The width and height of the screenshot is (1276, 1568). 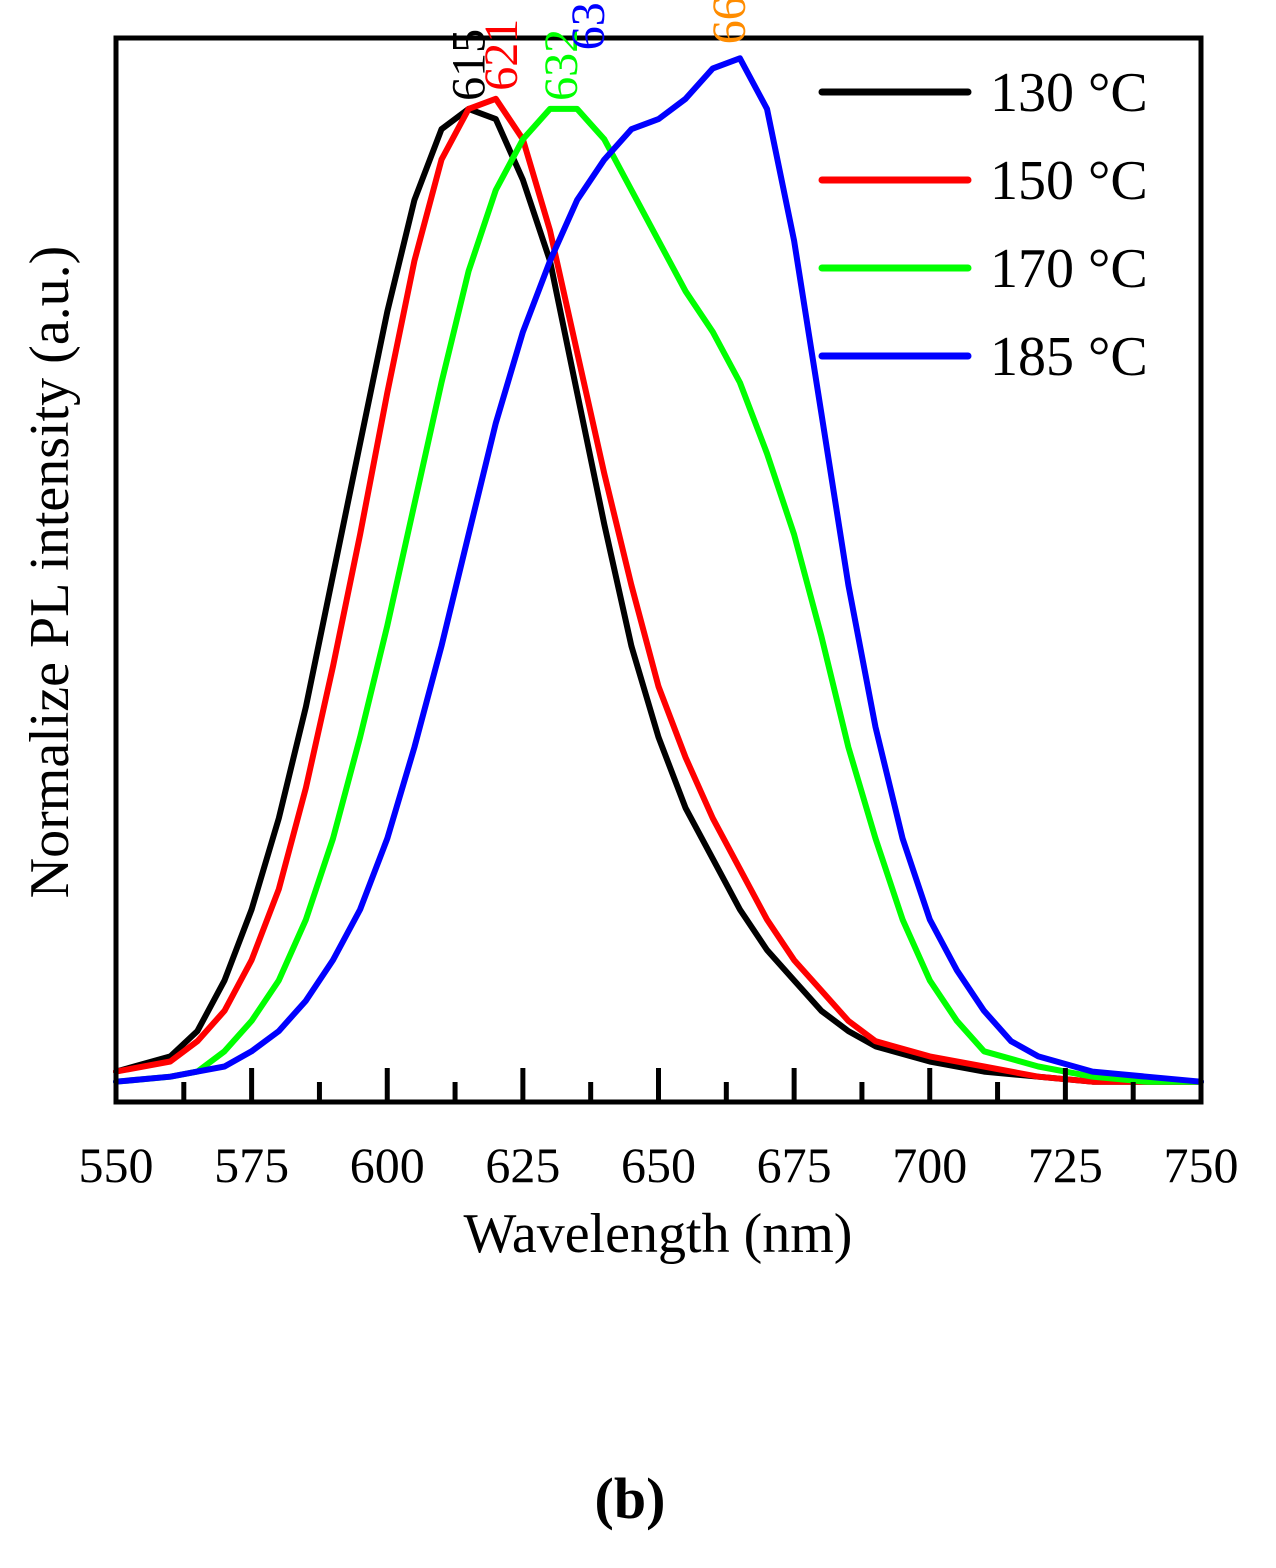 What do you see at coordinates (251, 1165) in the screenshot?
I see `x-tick-label-575: 575` at bounding box center [251, 1165].